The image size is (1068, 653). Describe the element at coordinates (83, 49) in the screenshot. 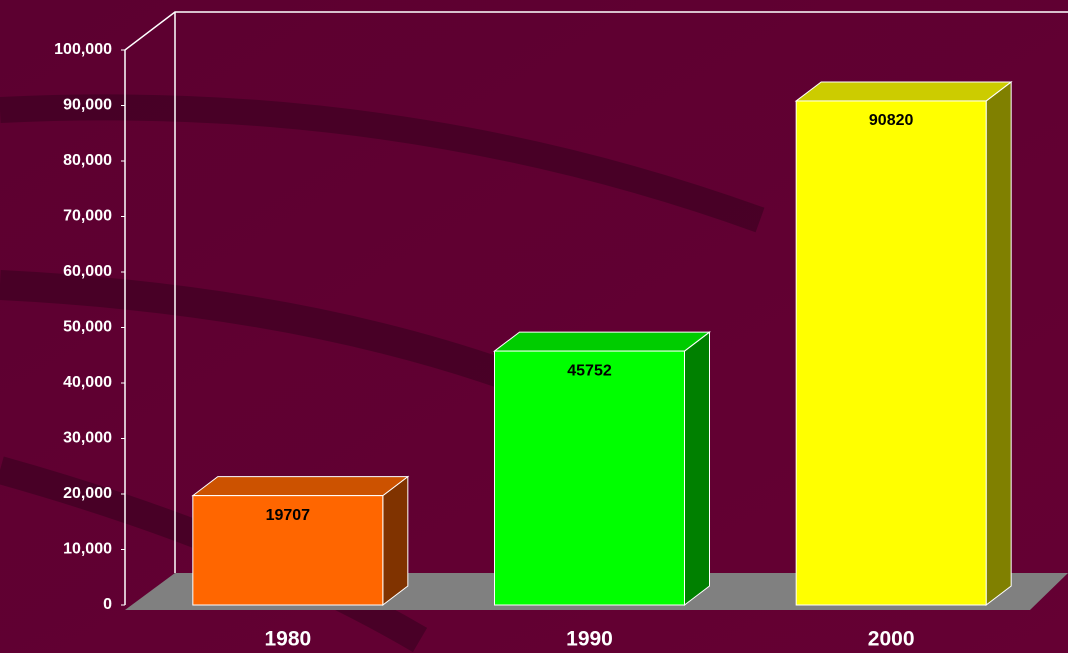

I see `y-tick-label: 100,000` at that location.